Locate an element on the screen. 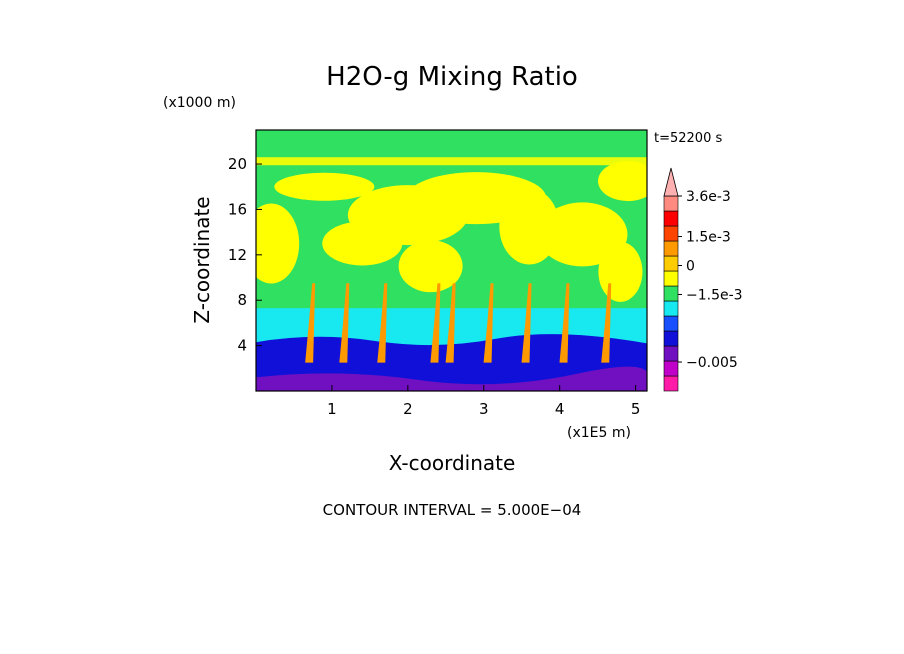  y-tick-label: 12 is located at coordinates (237, 255).